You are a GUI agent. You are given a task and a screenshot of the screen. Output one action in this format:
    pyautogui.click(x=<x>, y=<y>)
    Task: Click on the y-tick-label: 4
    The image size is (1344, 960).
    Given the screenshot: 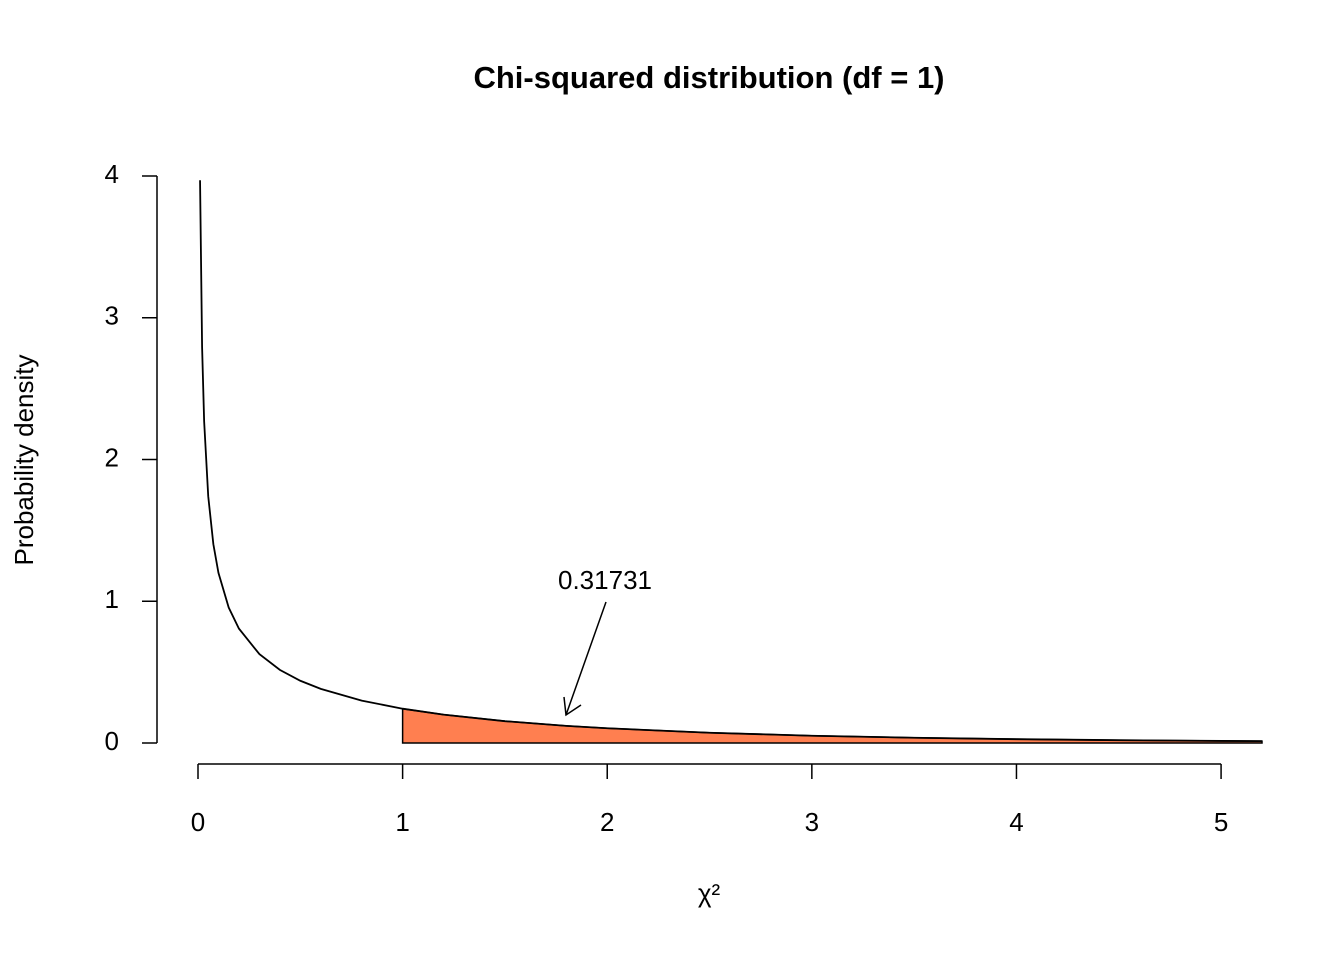 What is the action you would take?
    pyautogui.click(x=112, y=174)
    